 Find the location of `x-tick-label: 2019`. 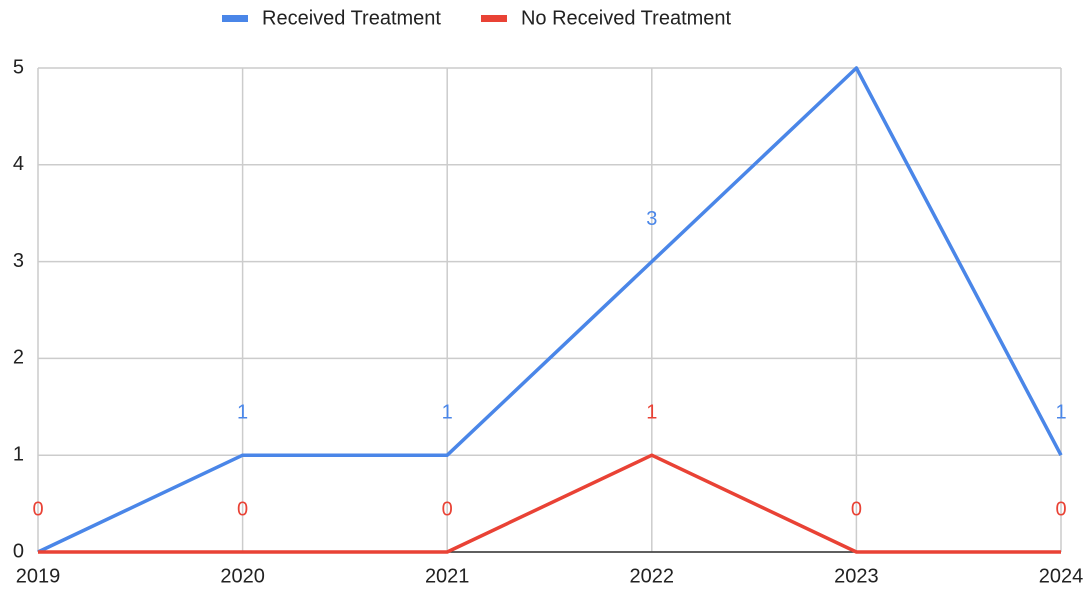

x-tick-label: 2019 is located at coordinates (38, 576).